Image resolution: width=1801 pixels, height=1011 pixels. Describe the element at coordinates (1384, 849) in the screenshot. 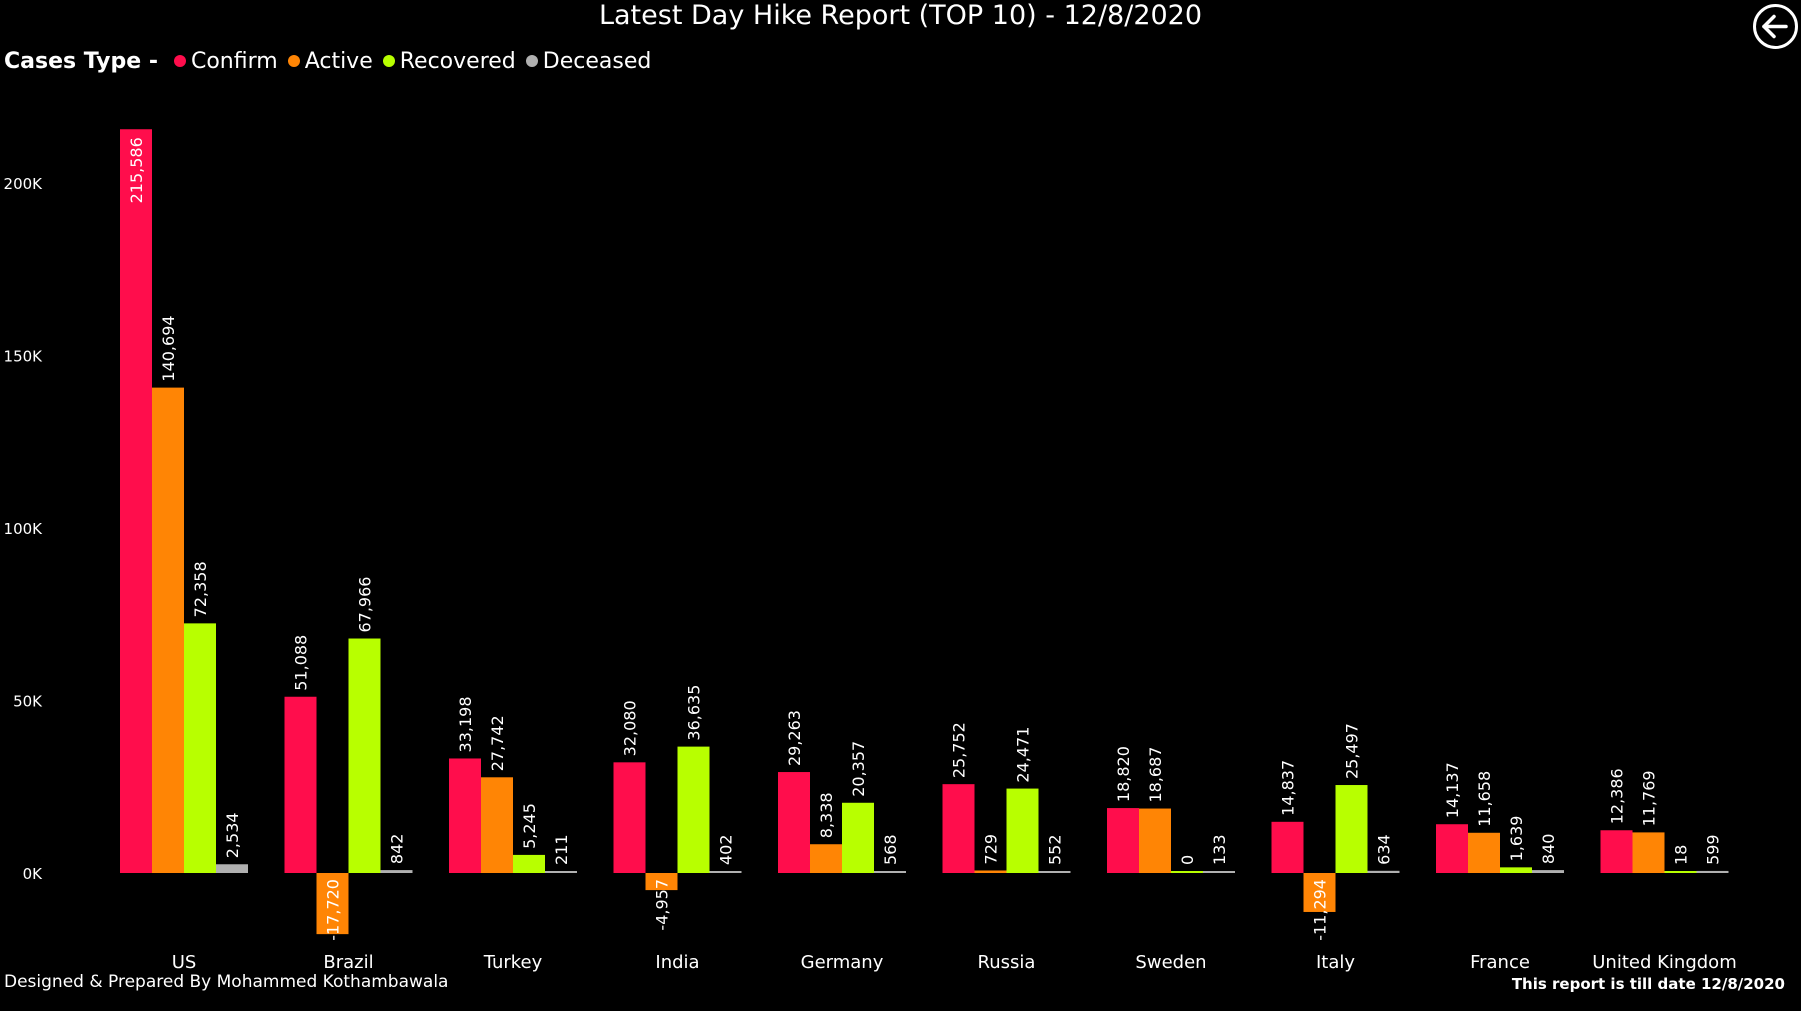

I see `data-label-deceased: 634` at that location.